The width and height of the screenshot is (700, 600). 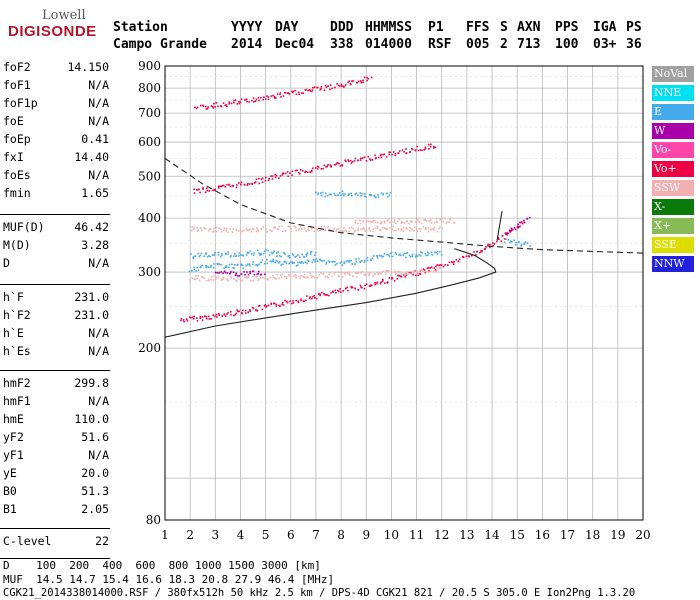 I want to click on param-name: M(D), so click(x=17, y=245).